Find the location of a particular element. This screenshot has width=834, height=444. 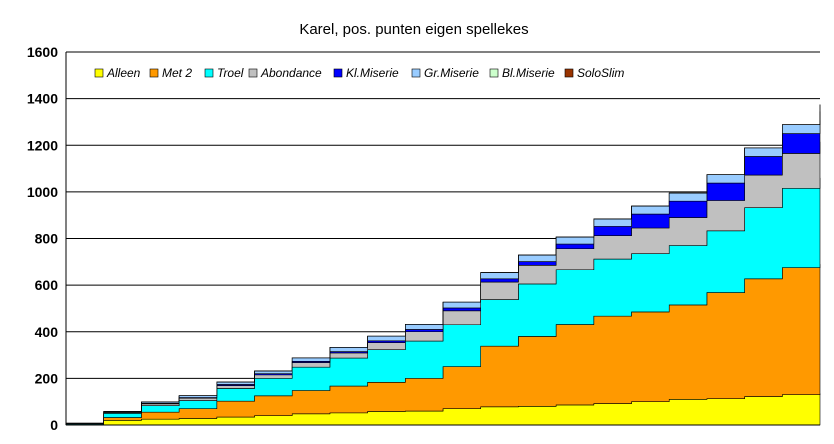

y-tick-label: 800 is located at coordinates (47, 239).